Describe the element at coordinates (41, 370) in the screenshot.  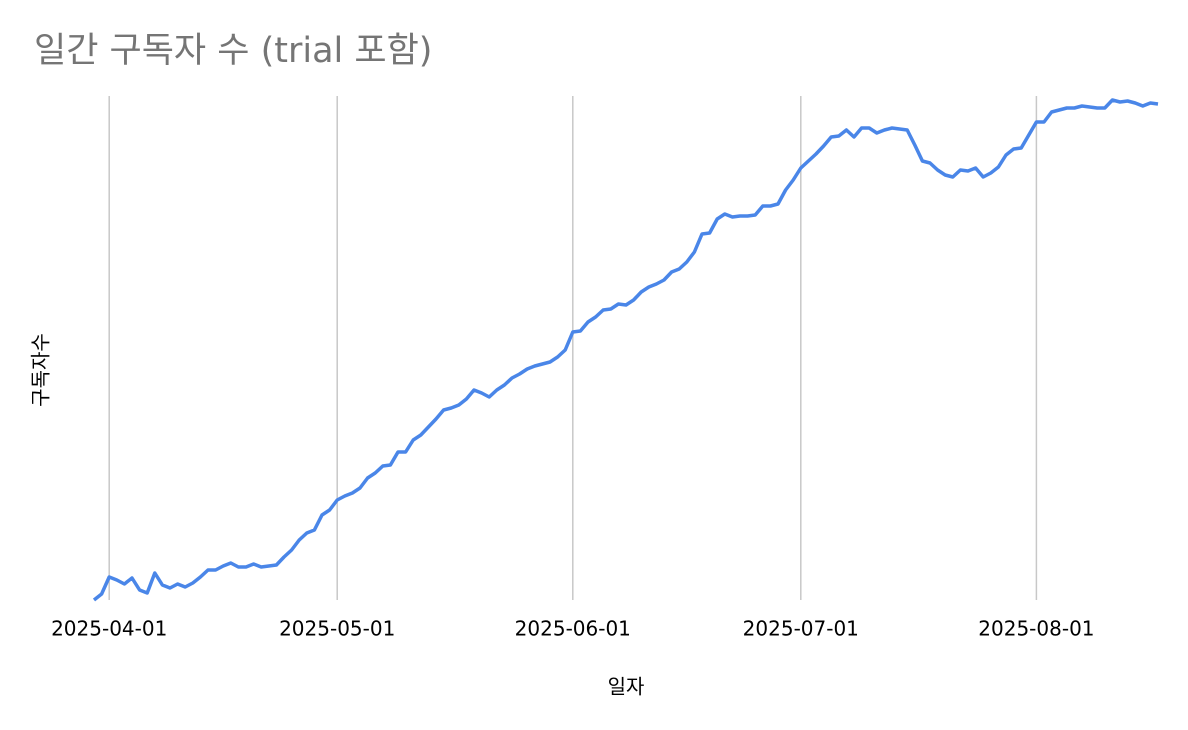
I see `y-axis-label: 구독자수` at that location.